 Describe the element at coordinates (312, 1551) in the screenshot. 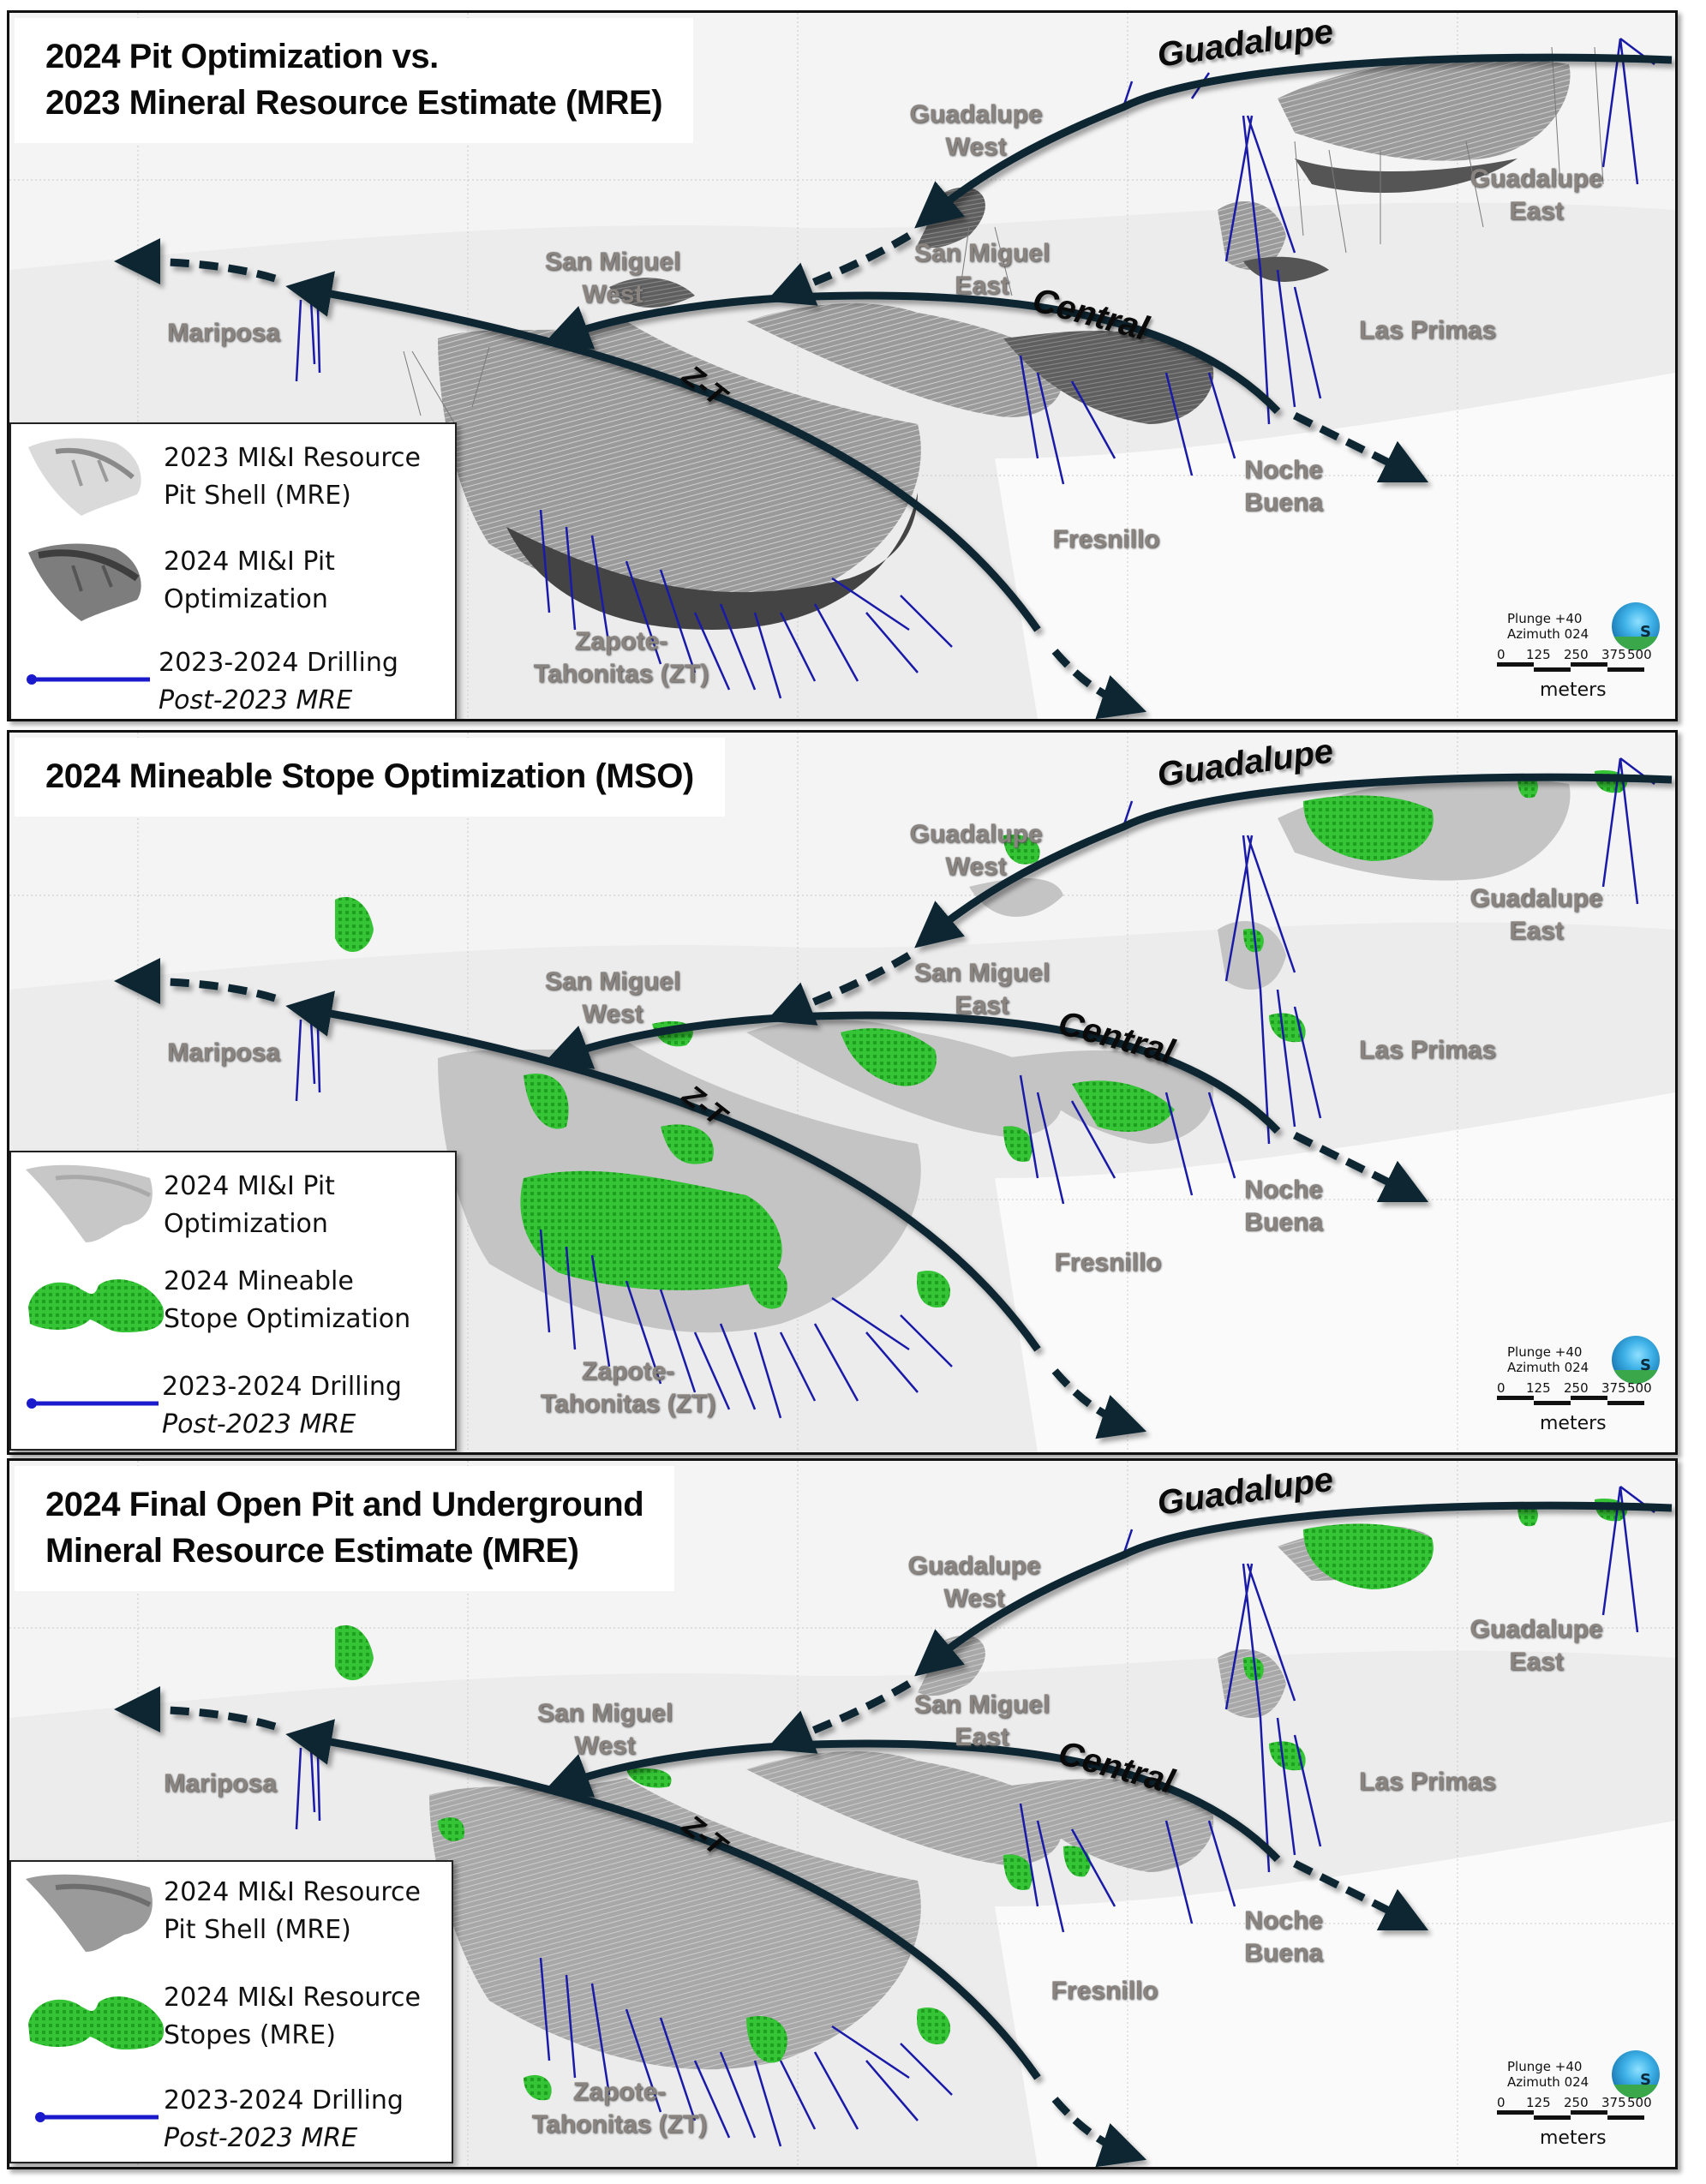

I see `title-line-2: Mineral Resource Estimate (MRE)` at that location.